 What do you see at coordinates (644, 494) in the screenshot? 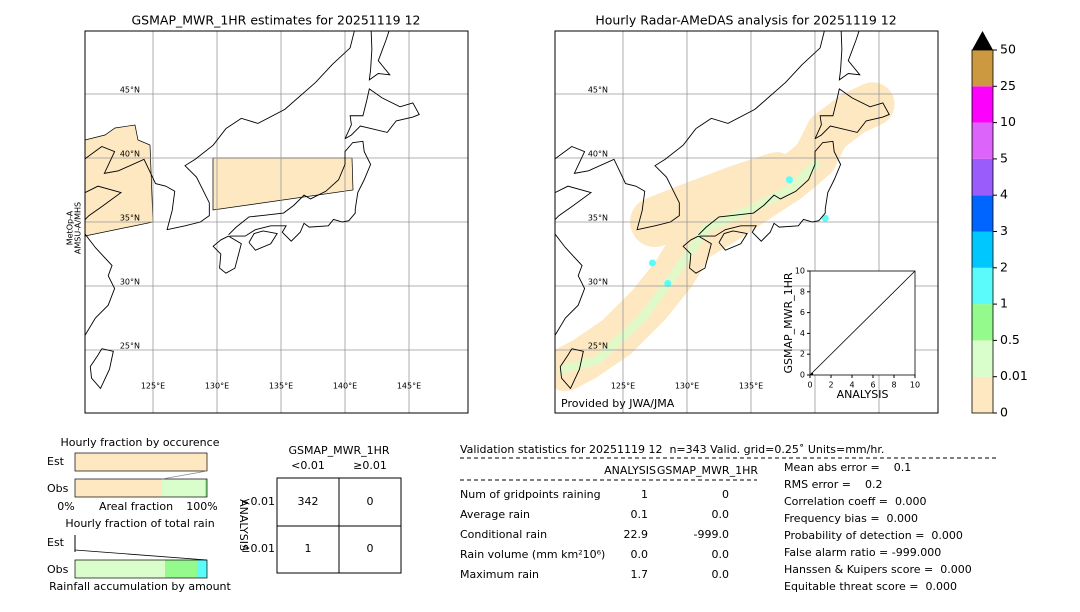
I see `row-value: 1` at bounding box center [644, 494].